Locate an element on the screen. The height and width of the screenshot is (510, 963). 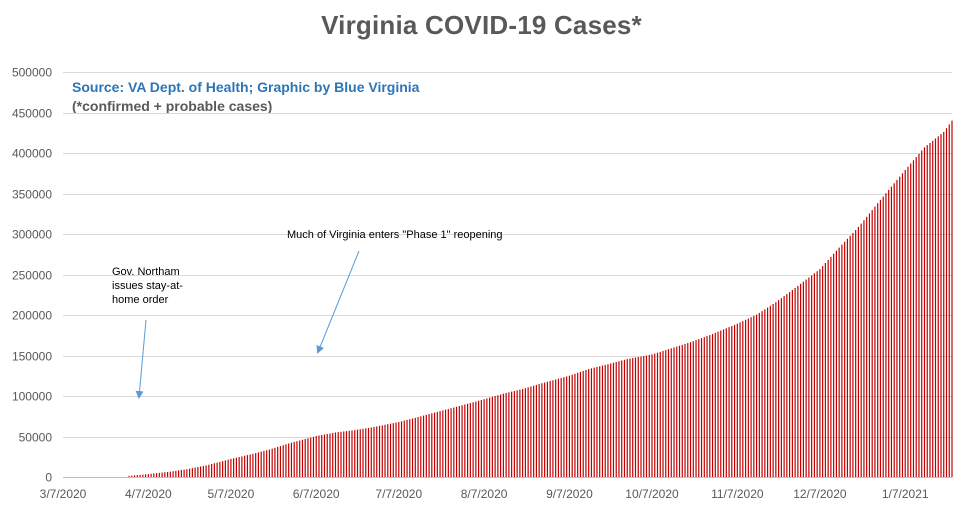
x-tick-label: 9/7/2020 is located at coordinates (569, 494).